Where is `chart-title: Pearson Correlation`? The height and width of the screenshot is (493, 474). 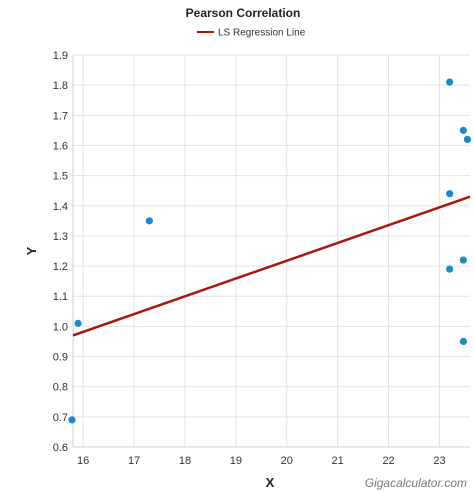
chart-title: Pearson Correlation is located at coordinates (243, 13).